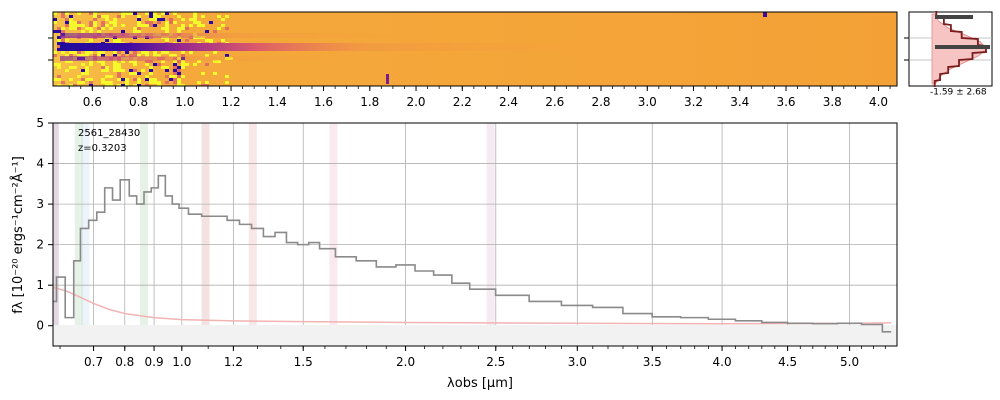  I want to click on y-tick-label: 5, so click(40, 123).